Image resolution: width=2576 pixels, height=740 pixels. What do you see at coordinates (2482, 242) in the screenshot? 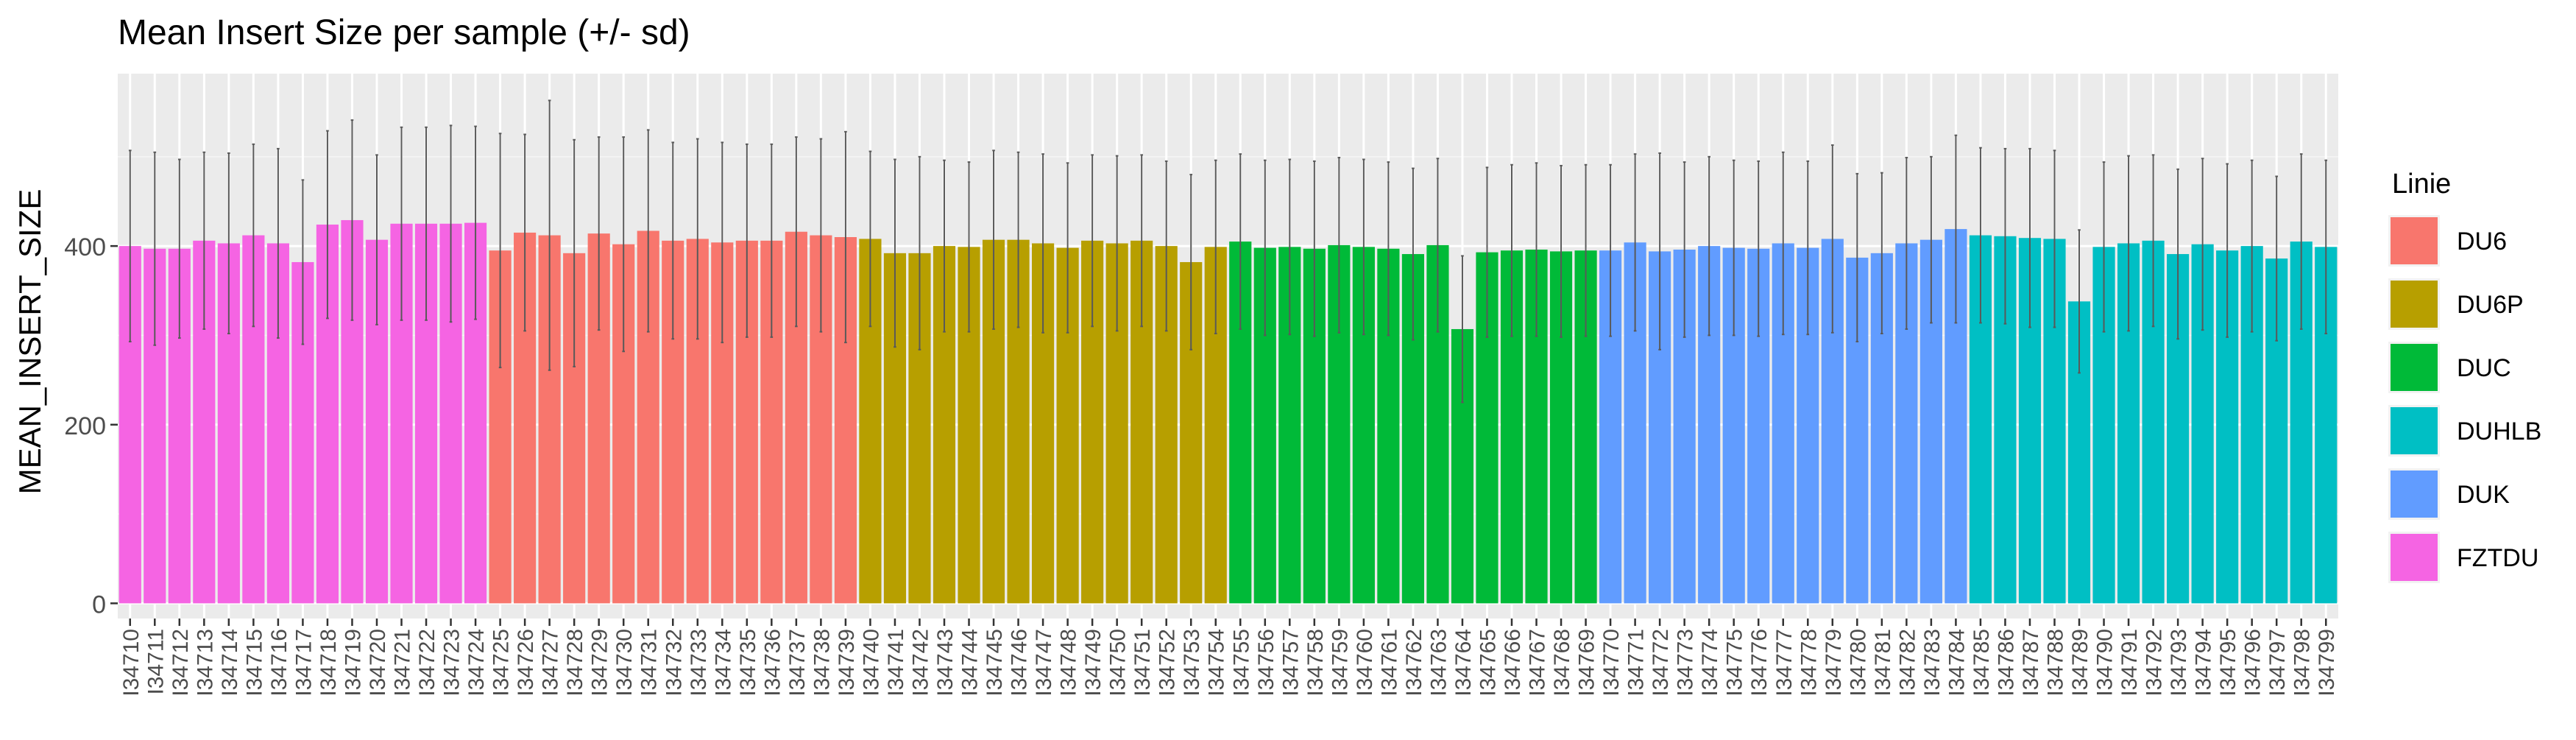
I see `legend-label: DU6` at bounding box center [2482, 242].